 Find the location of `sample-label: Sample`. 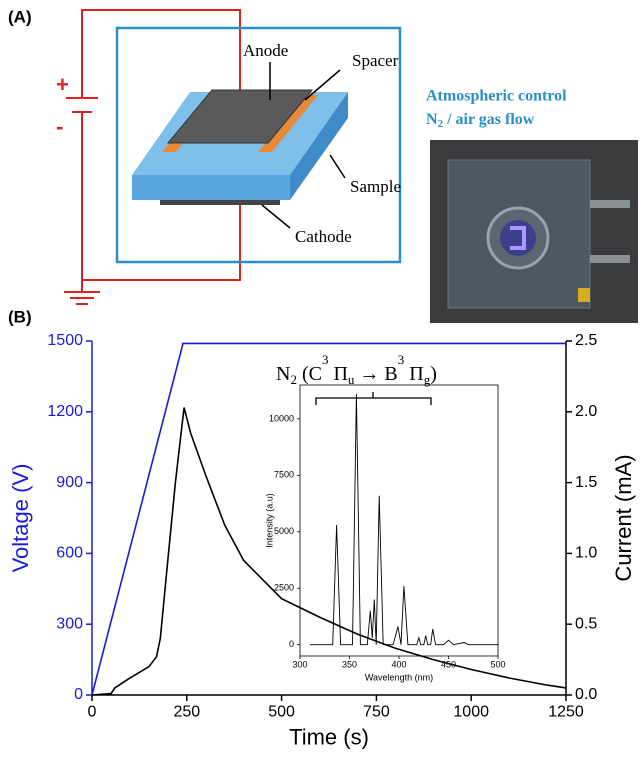

sample-label: Sample is located at coordinates (375, 186).